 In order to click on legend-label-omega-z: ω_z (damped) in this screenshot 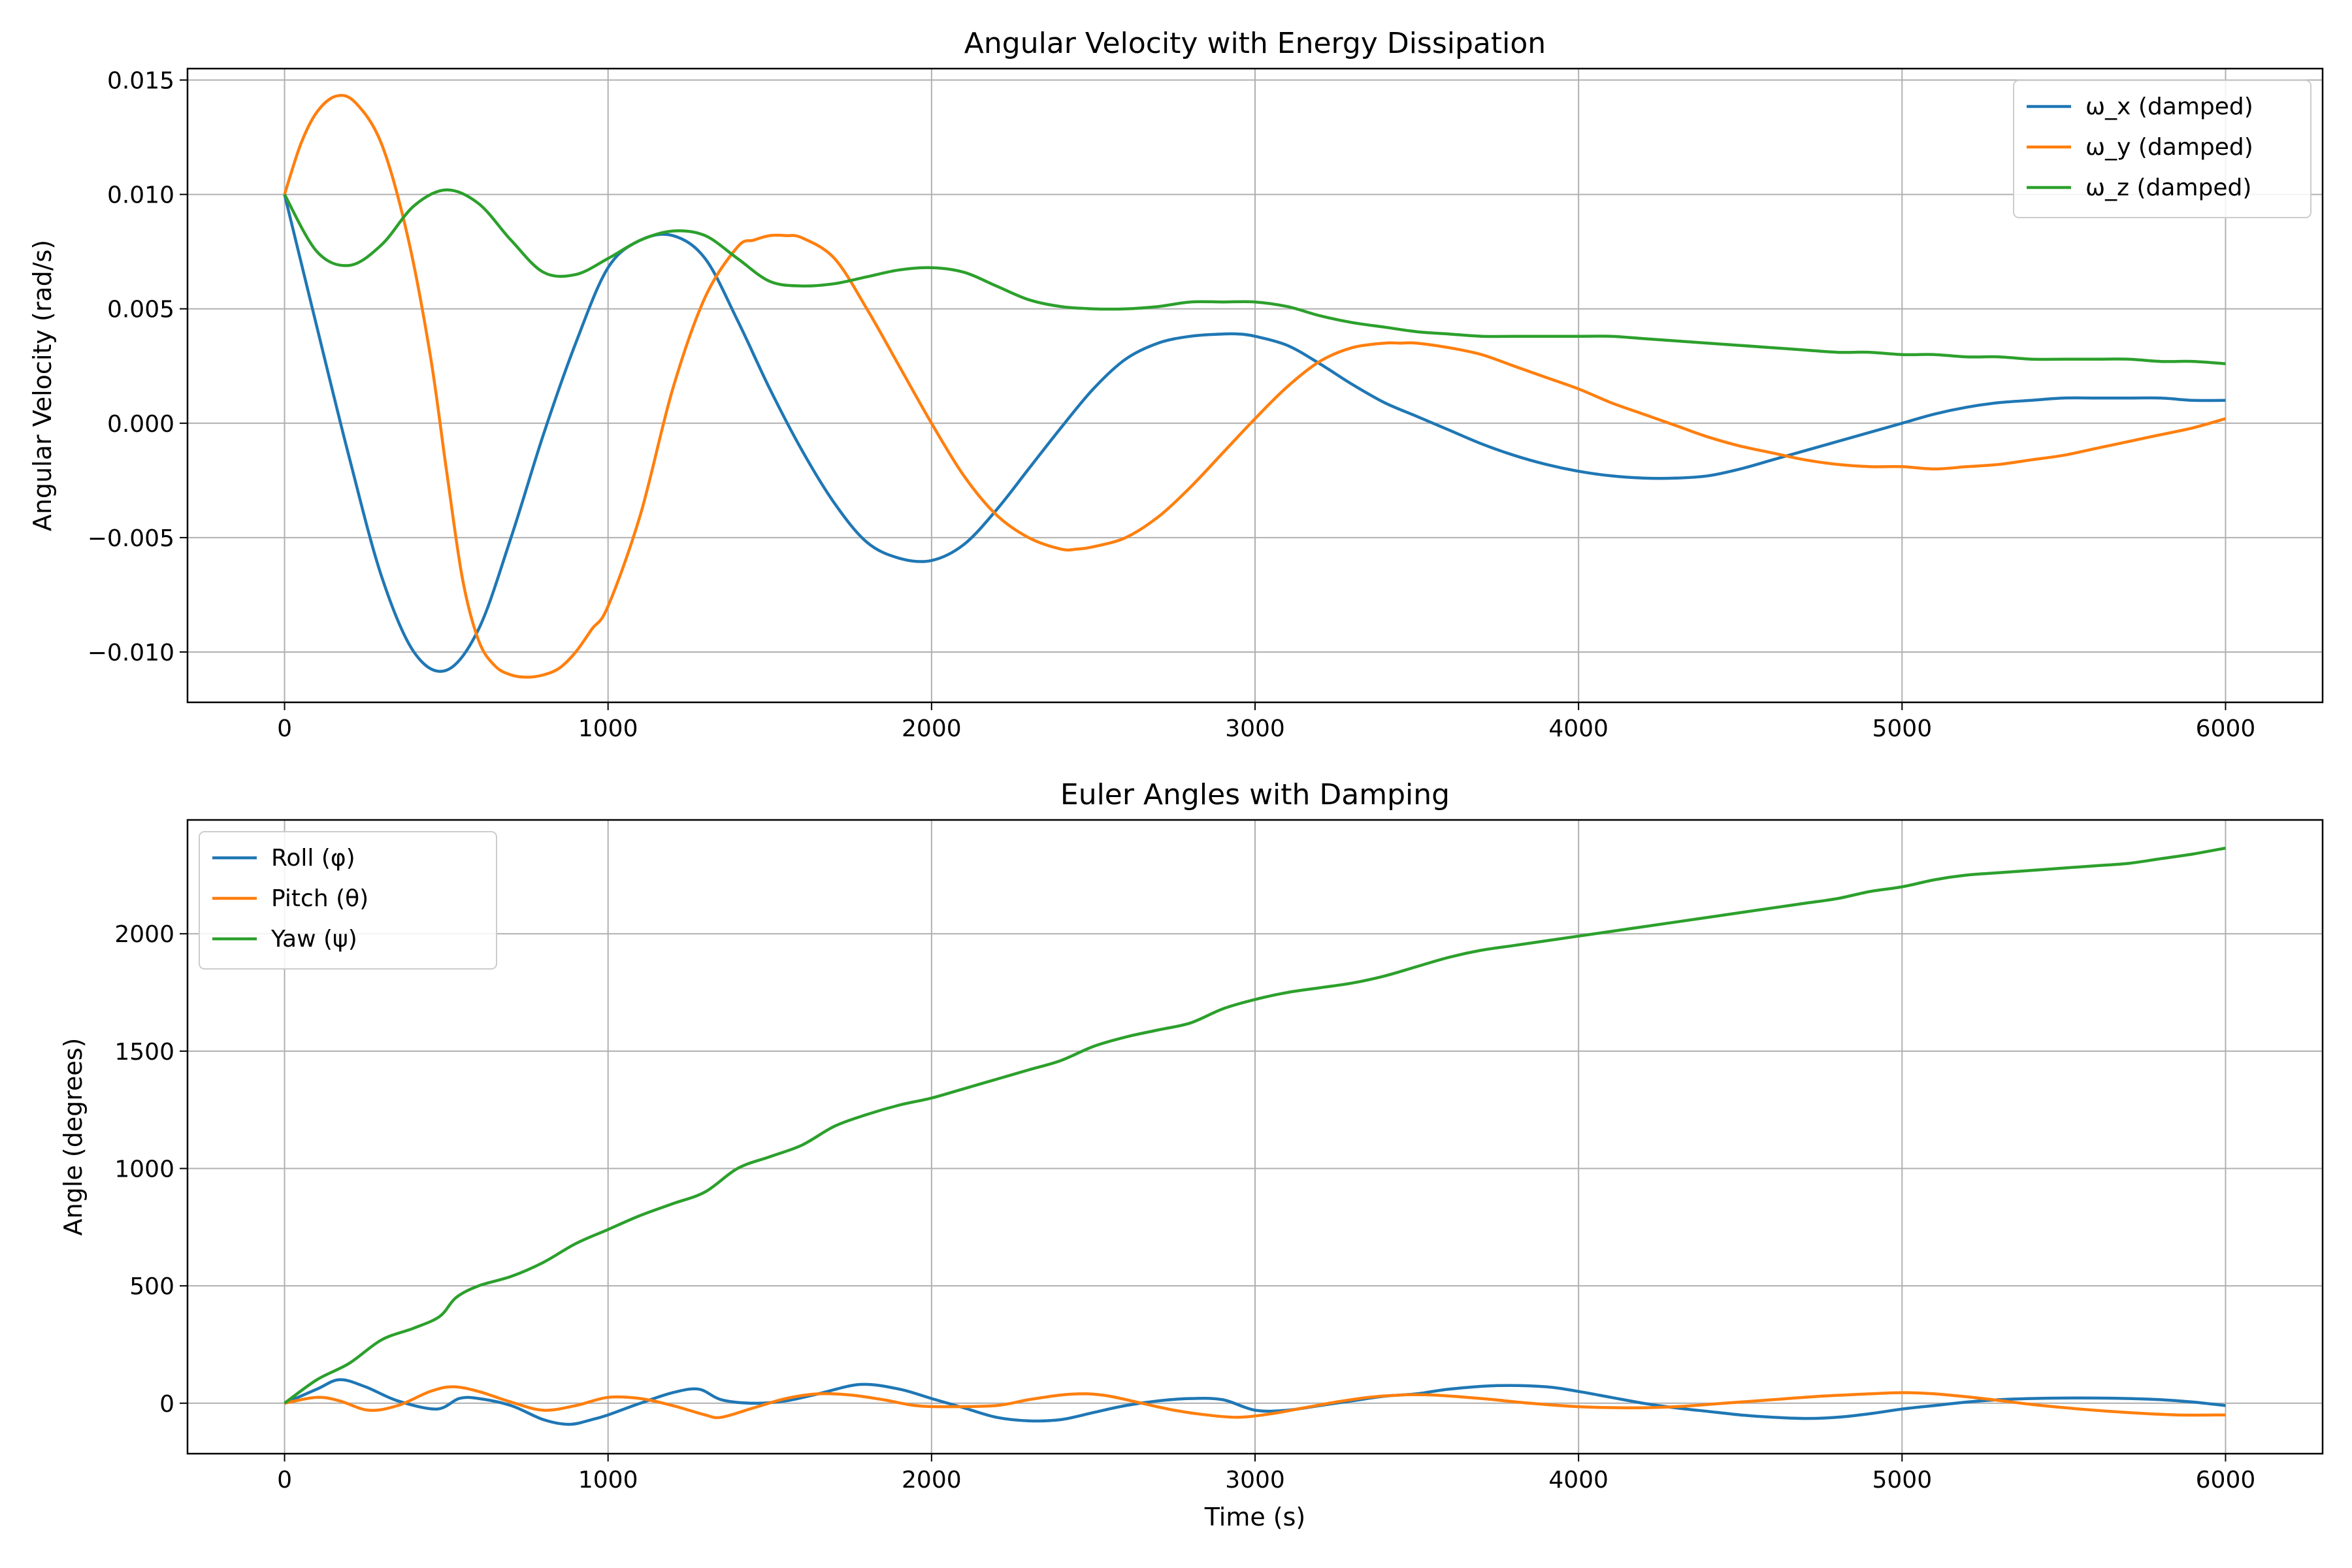, I will do `click(2168, 187)`.